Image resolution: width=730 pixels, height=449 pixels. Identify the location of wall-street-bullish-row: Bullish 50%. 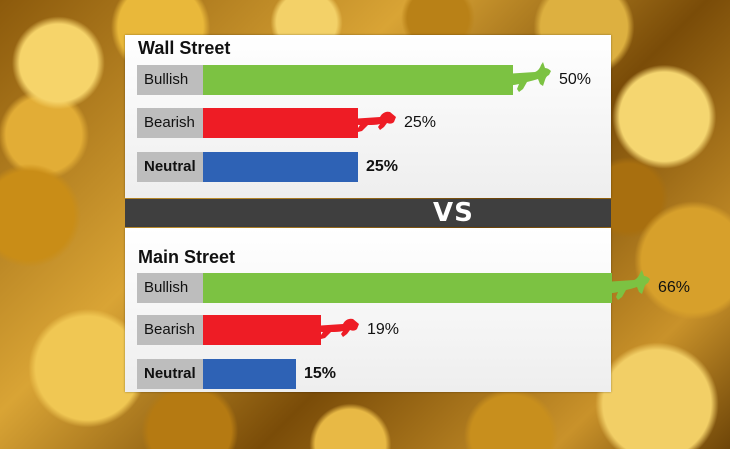
(372, 78).